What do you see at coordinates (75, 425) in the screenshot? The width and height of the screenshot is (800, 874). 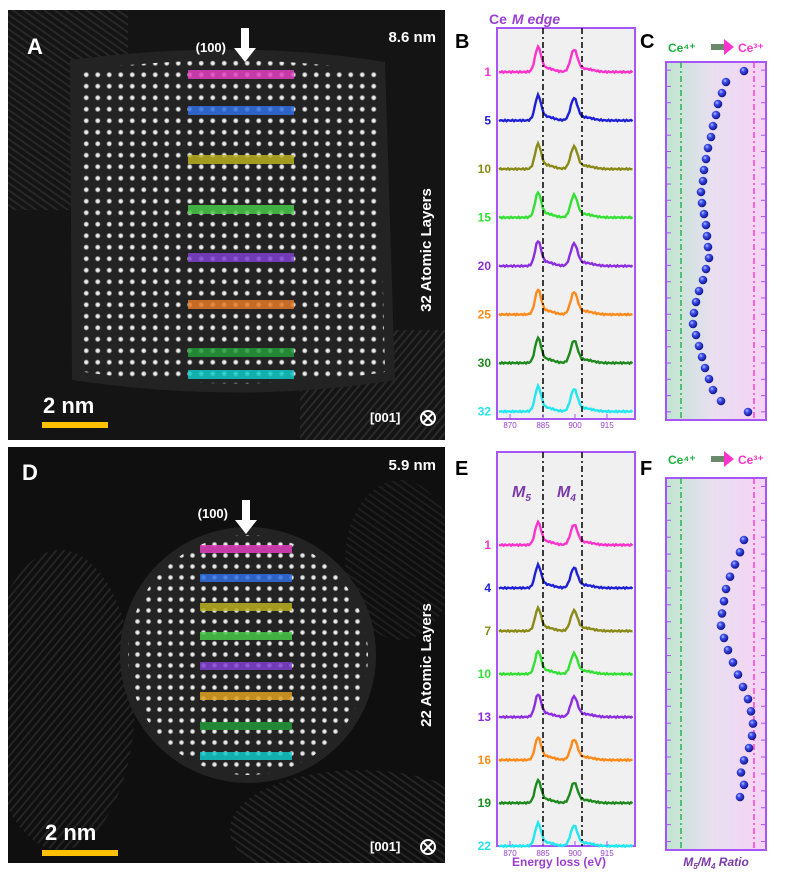 I see `scalebar-a` at bounding box center [75, 425].